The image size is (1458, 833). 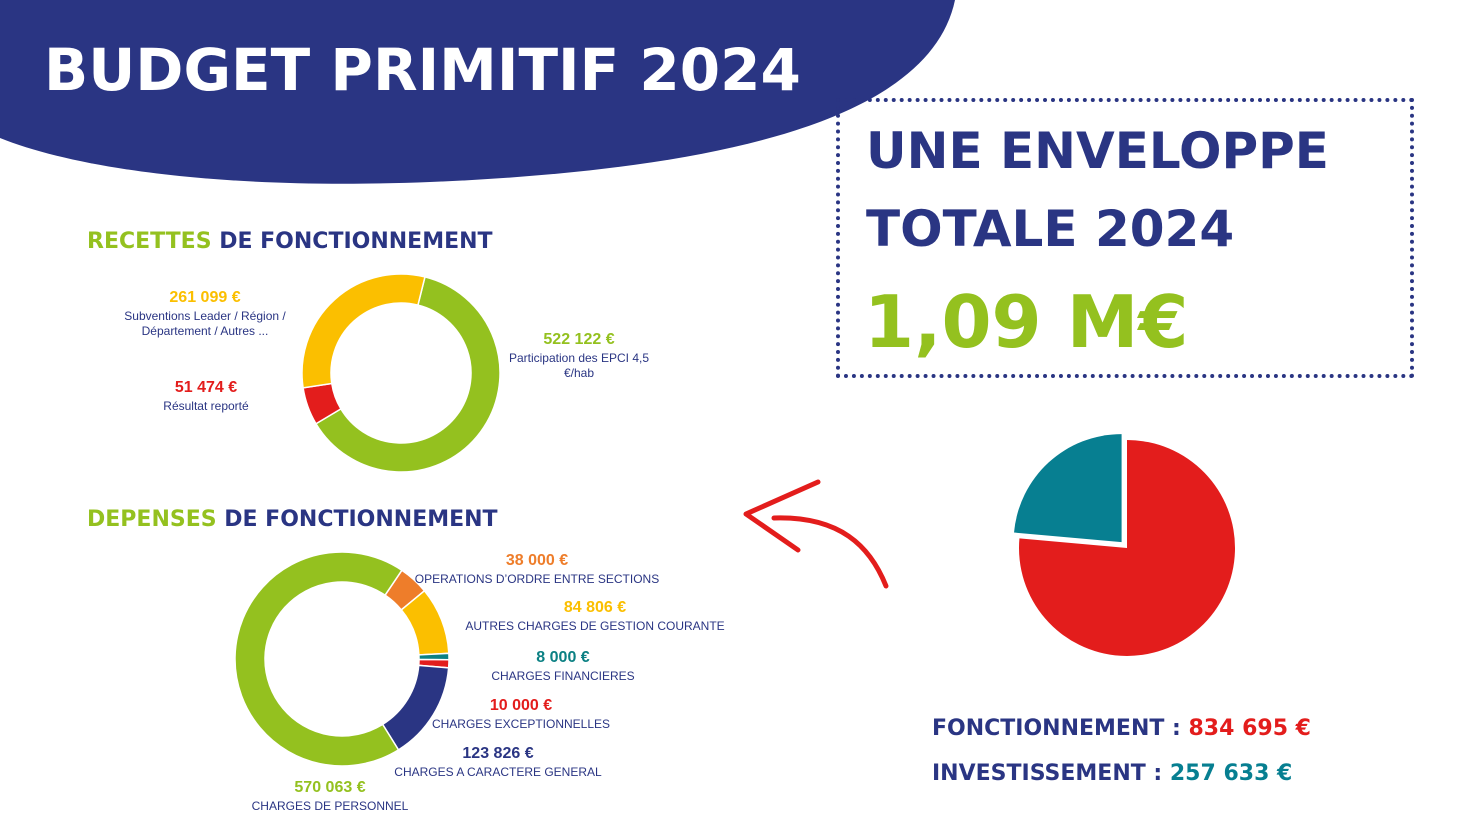 I want to click on summary-fonctionnement-value: 834 695 €, so click(x=1249, y=728).